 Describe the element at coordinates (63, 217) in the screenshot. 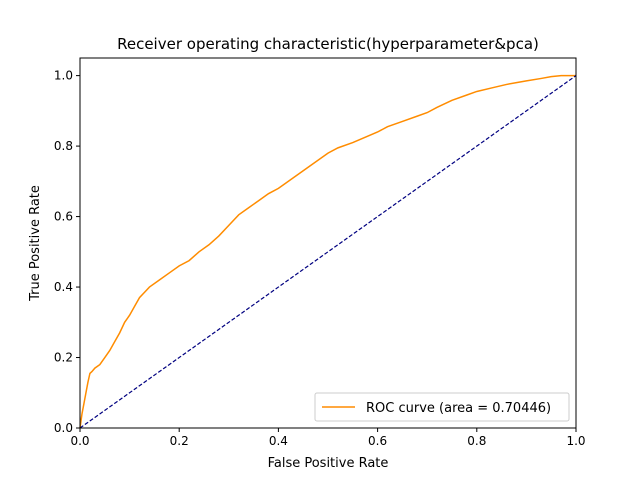

I see `y-tick-label: 0.6` at that location.